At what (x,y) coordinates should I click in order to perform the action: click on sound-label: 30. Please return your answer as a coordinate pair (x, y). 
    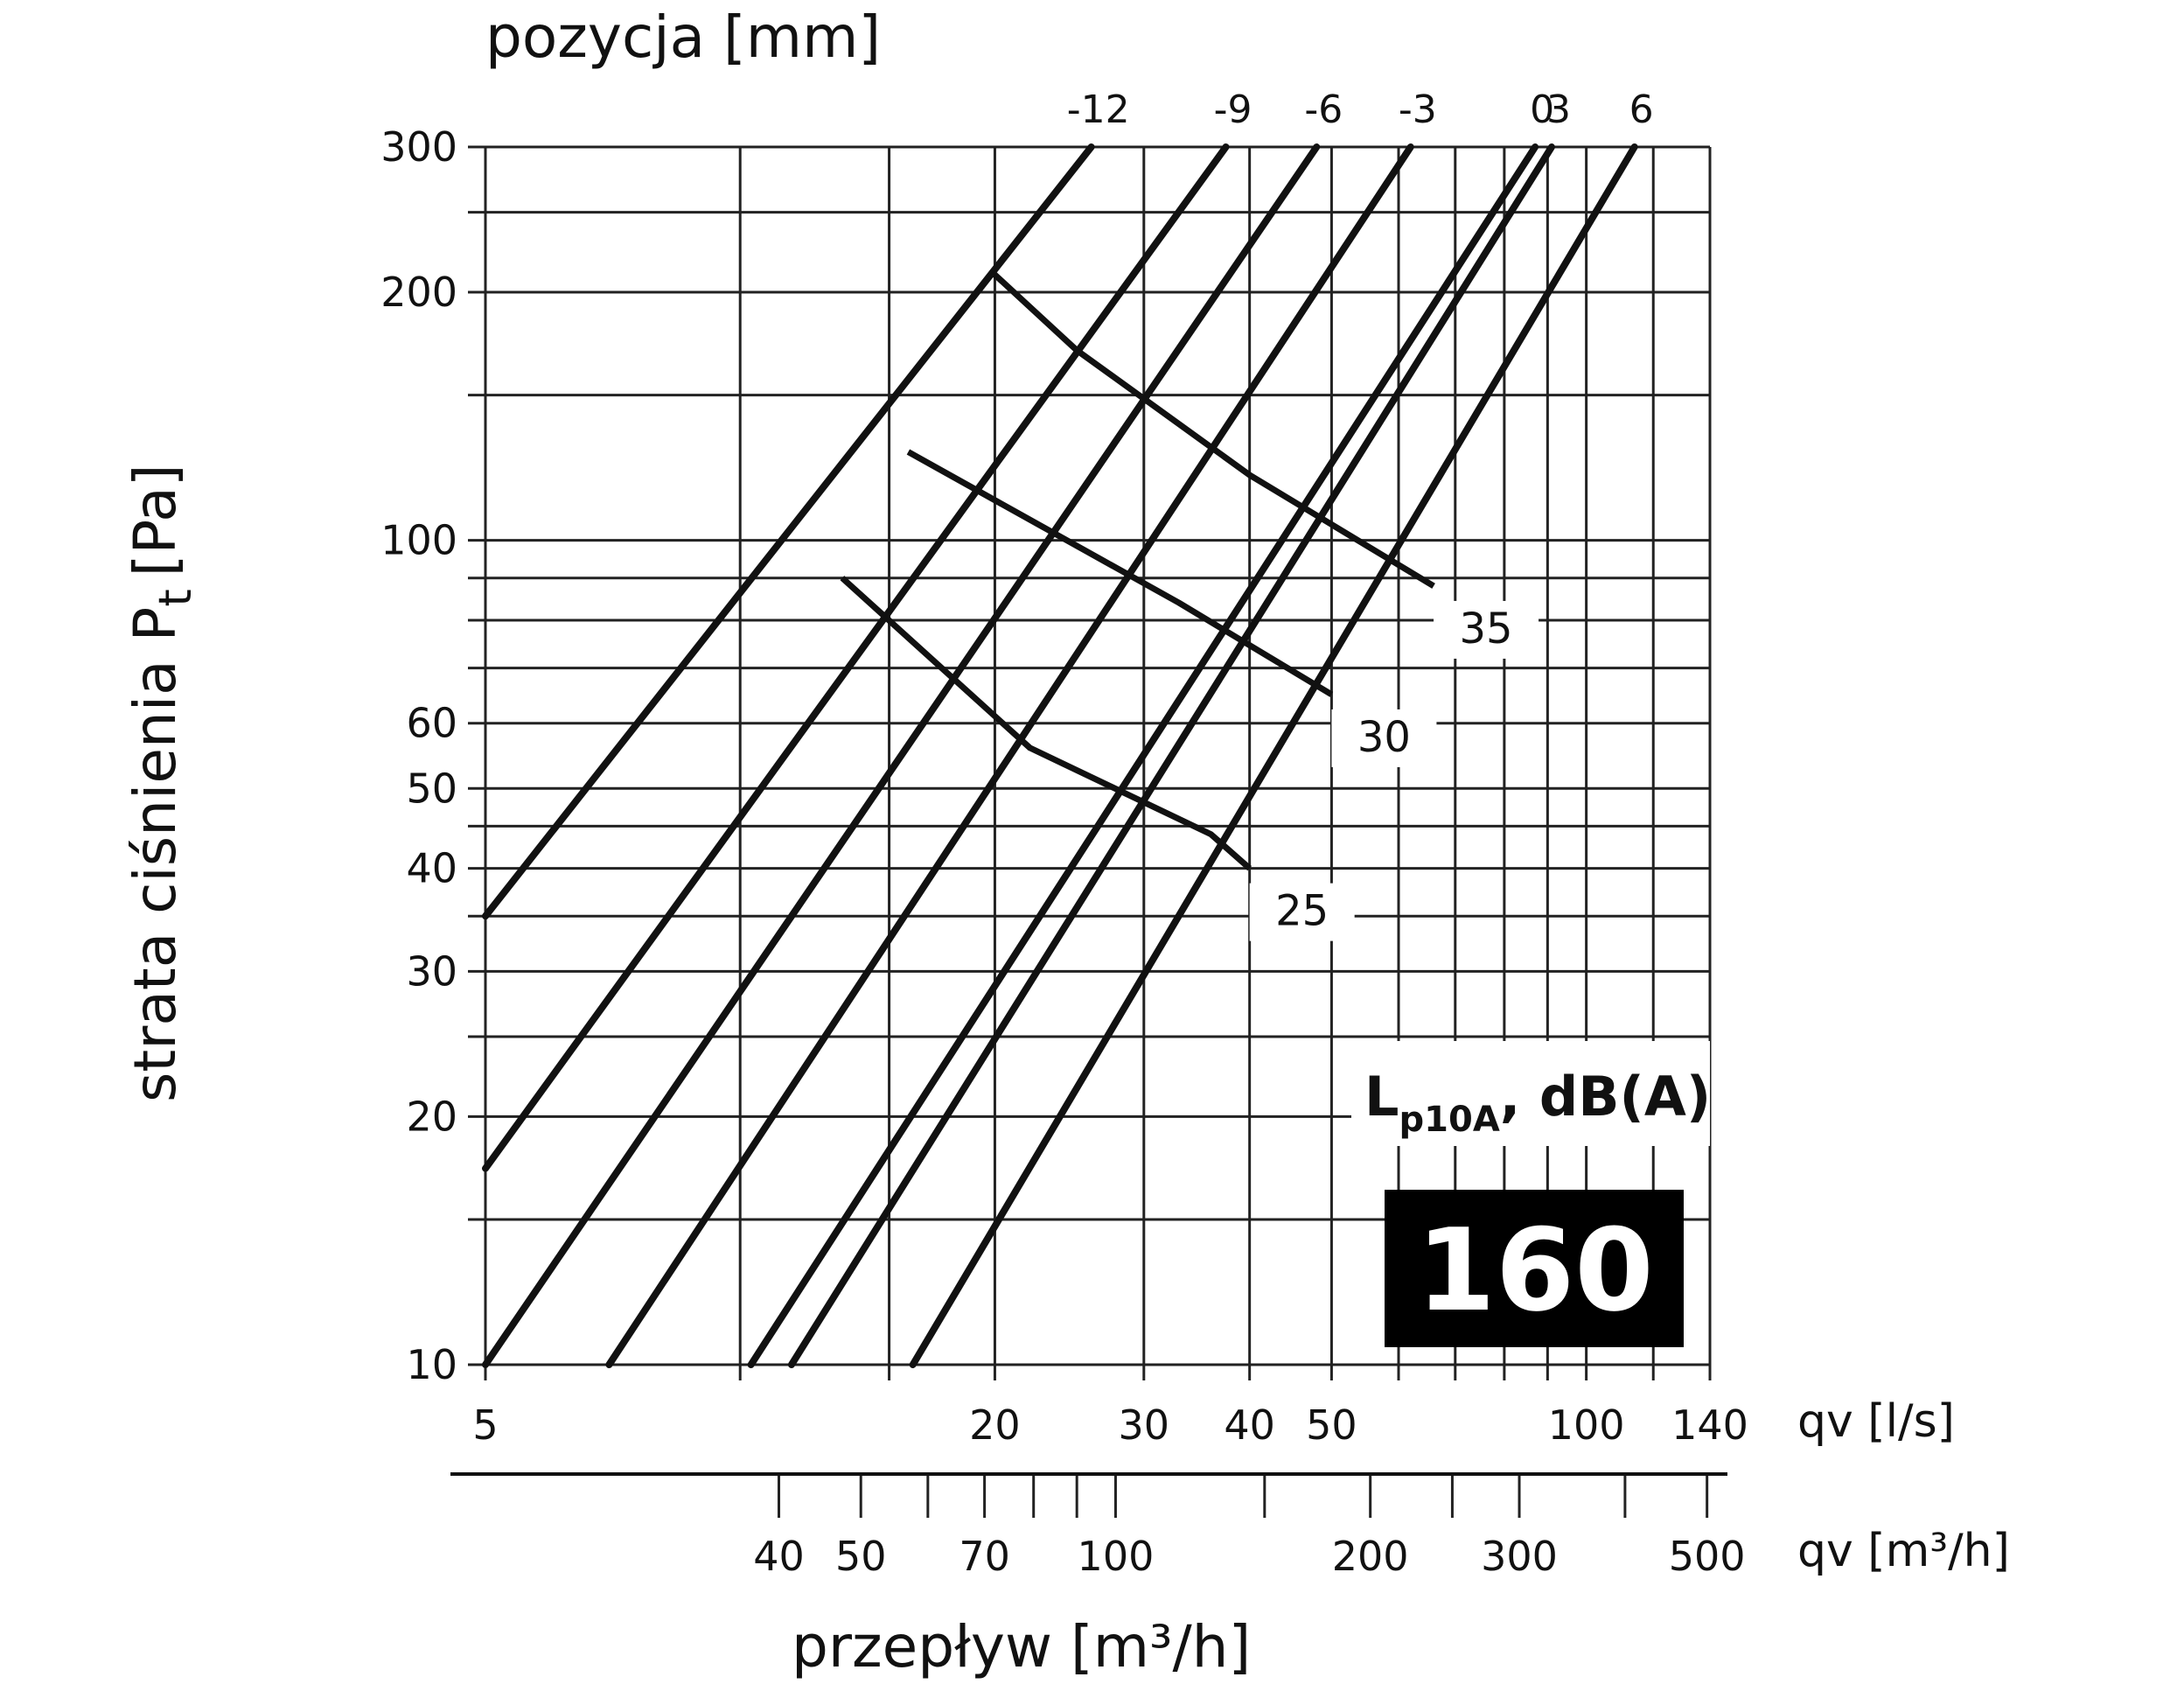
    Looking at the image, I should click on (1384, 737).